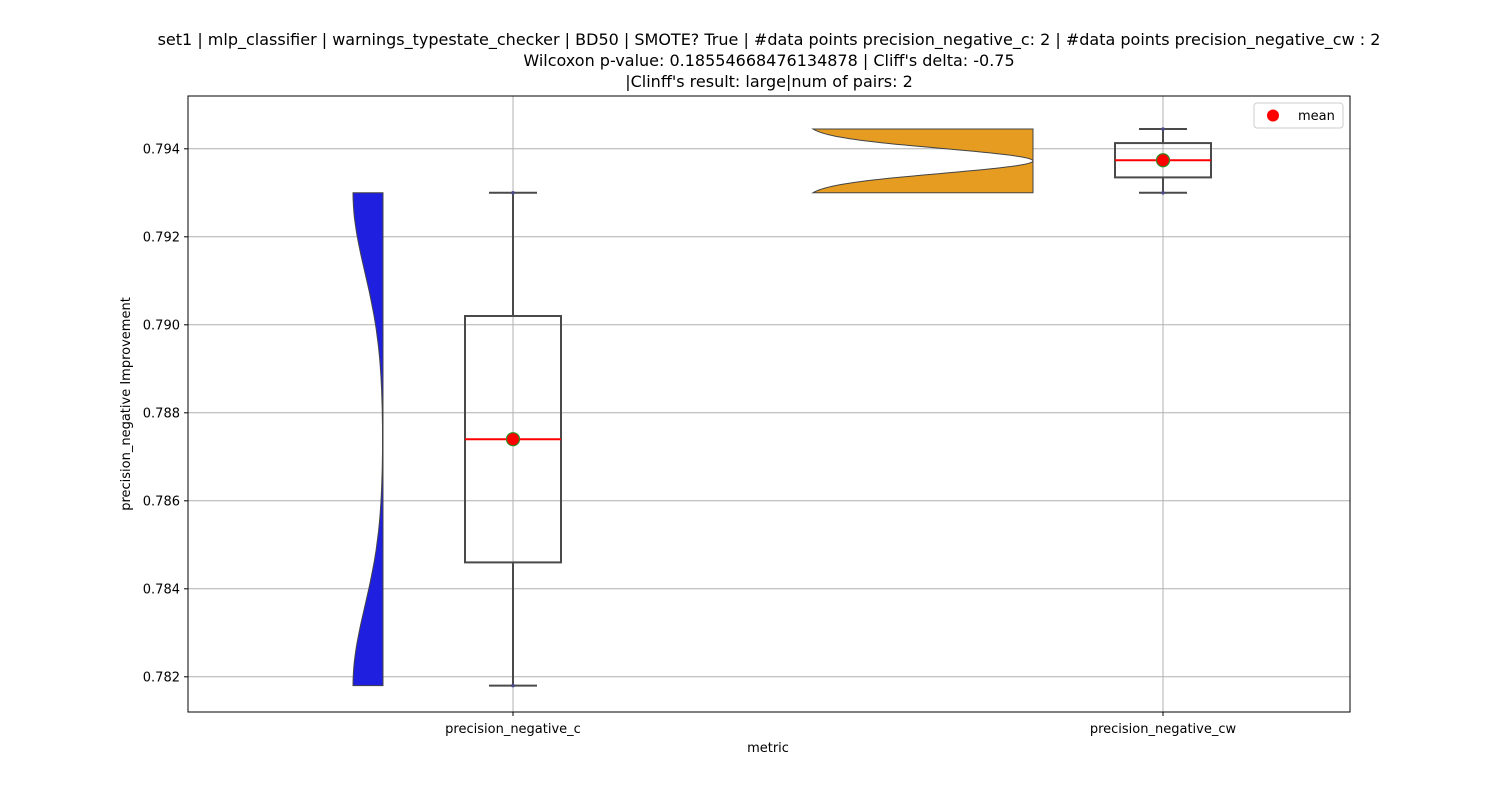 This screenshot has width=1500, height=800. I want to click on y-axis-label: precision_negative Improvement, so click(126, 404).